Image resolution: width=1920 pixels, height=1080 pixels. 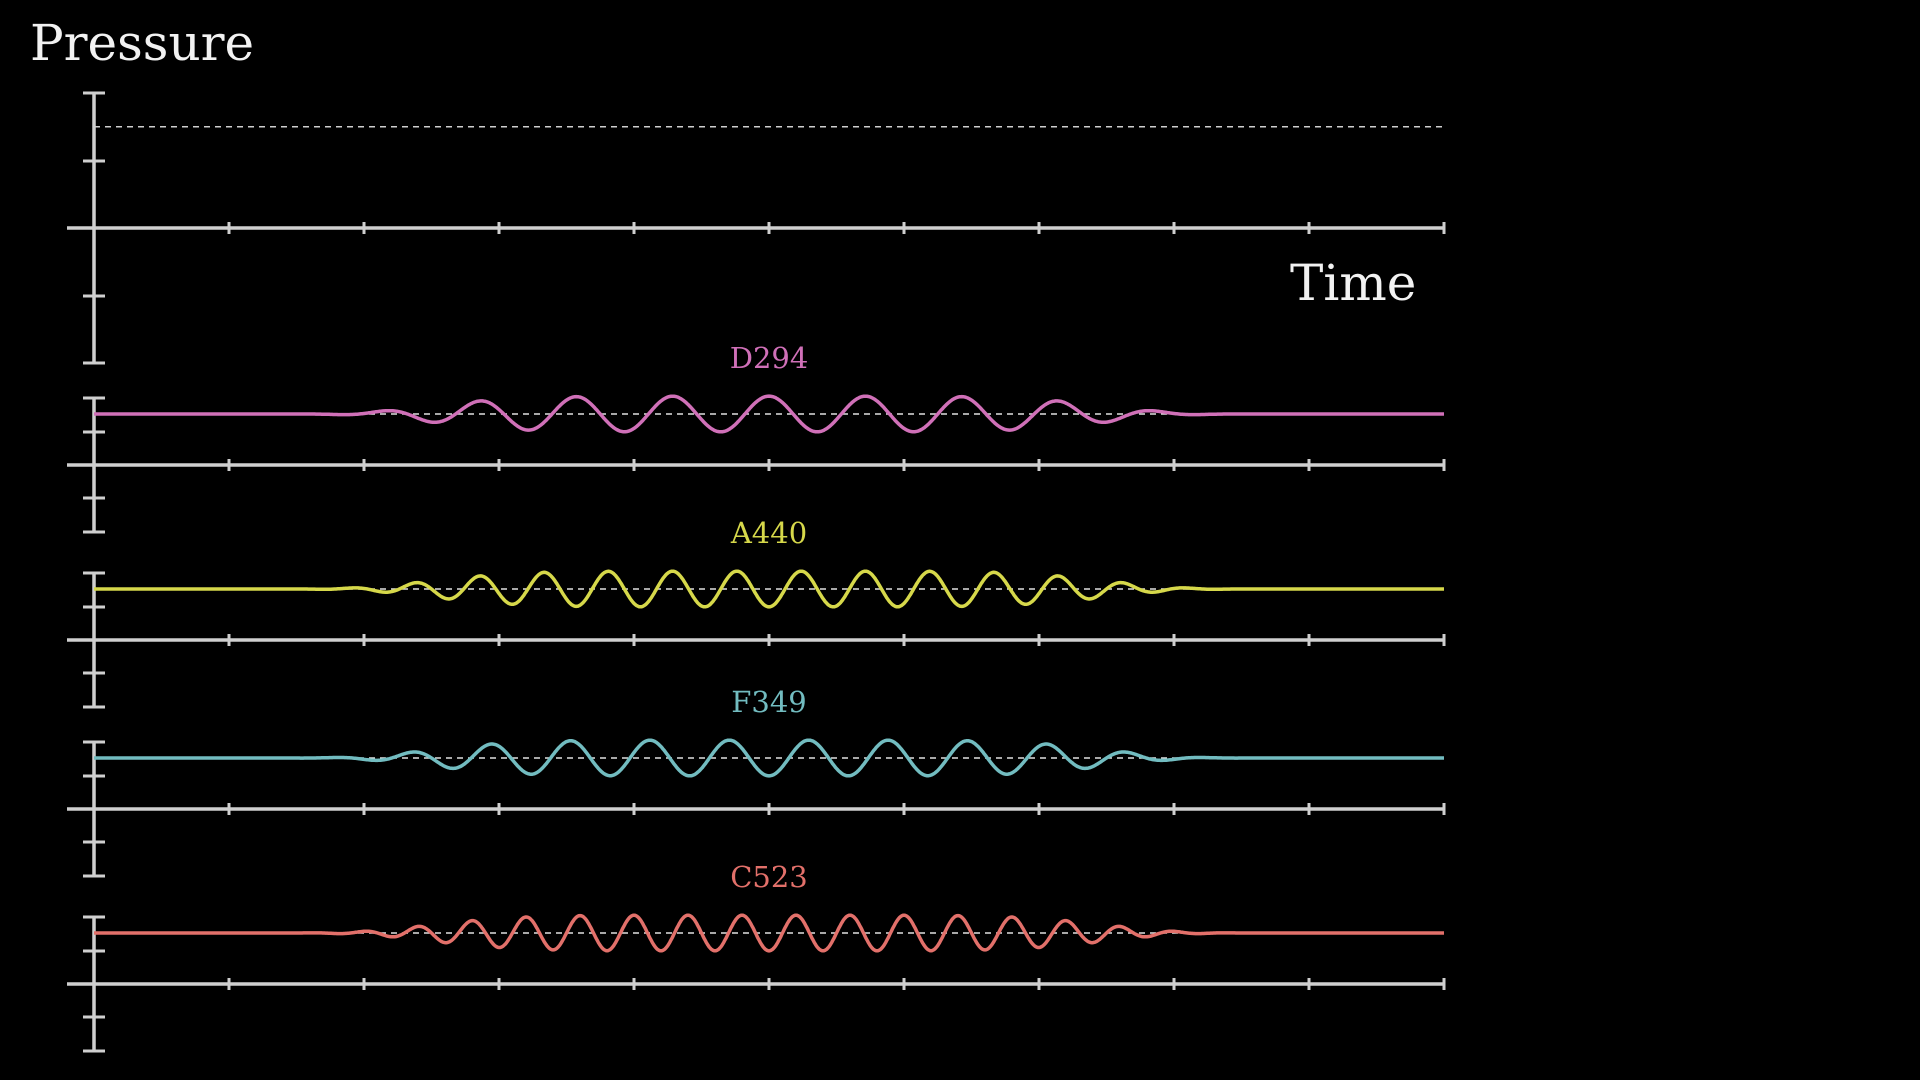 What do you see at coordinates (769, 589) in the screenshot?
I see `tone-wave-a440` at bounding box center [769, 589].